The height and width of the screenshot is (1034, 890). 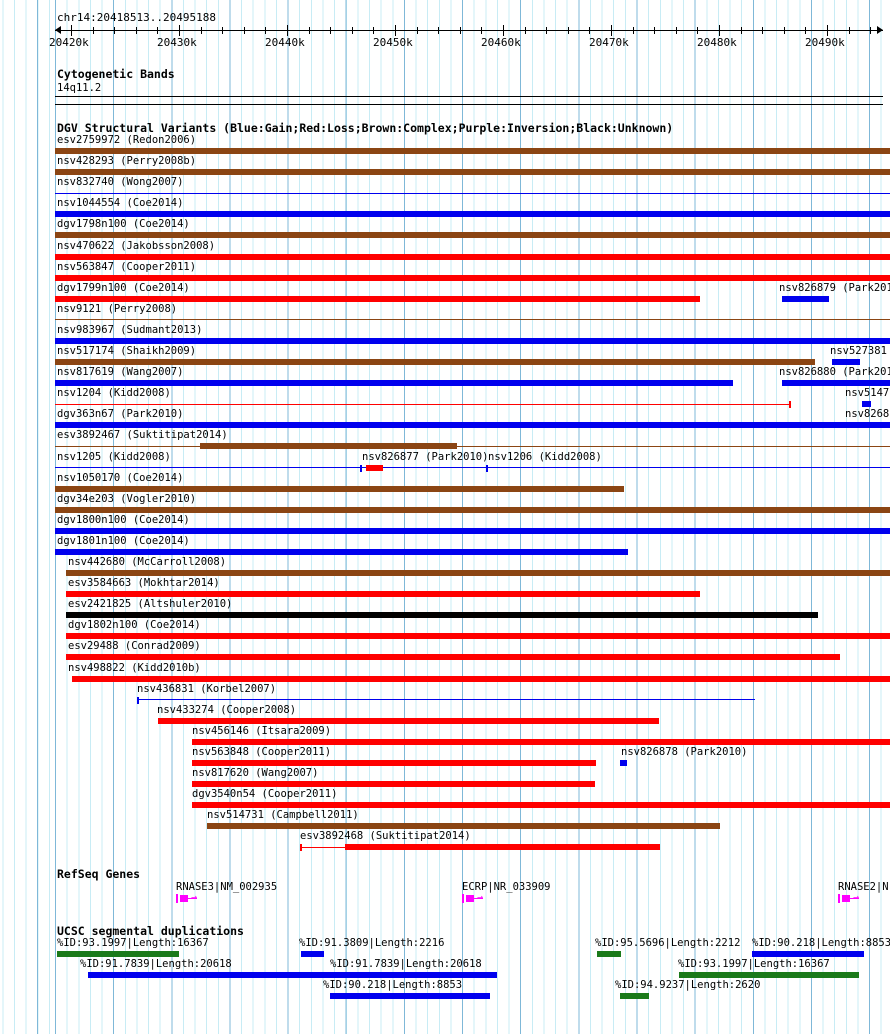 What do you see at coordinates (867, 393) in the screenshot?
I see `dgv-variant-label: nsv5147:` at bounding box center [867, 393].